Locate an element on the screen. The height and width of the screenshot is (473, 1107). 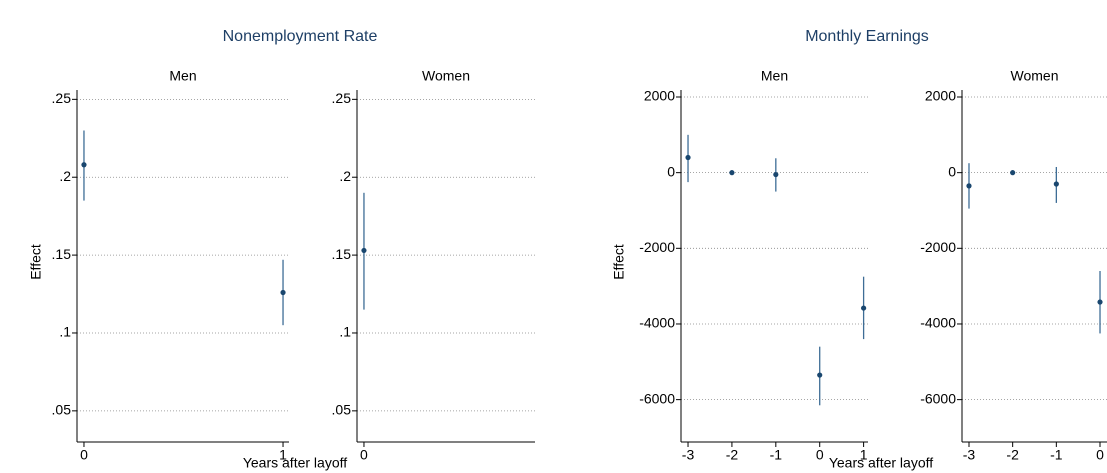
chart-title: Nonemployment Rate is located at coordinates (300, 36).